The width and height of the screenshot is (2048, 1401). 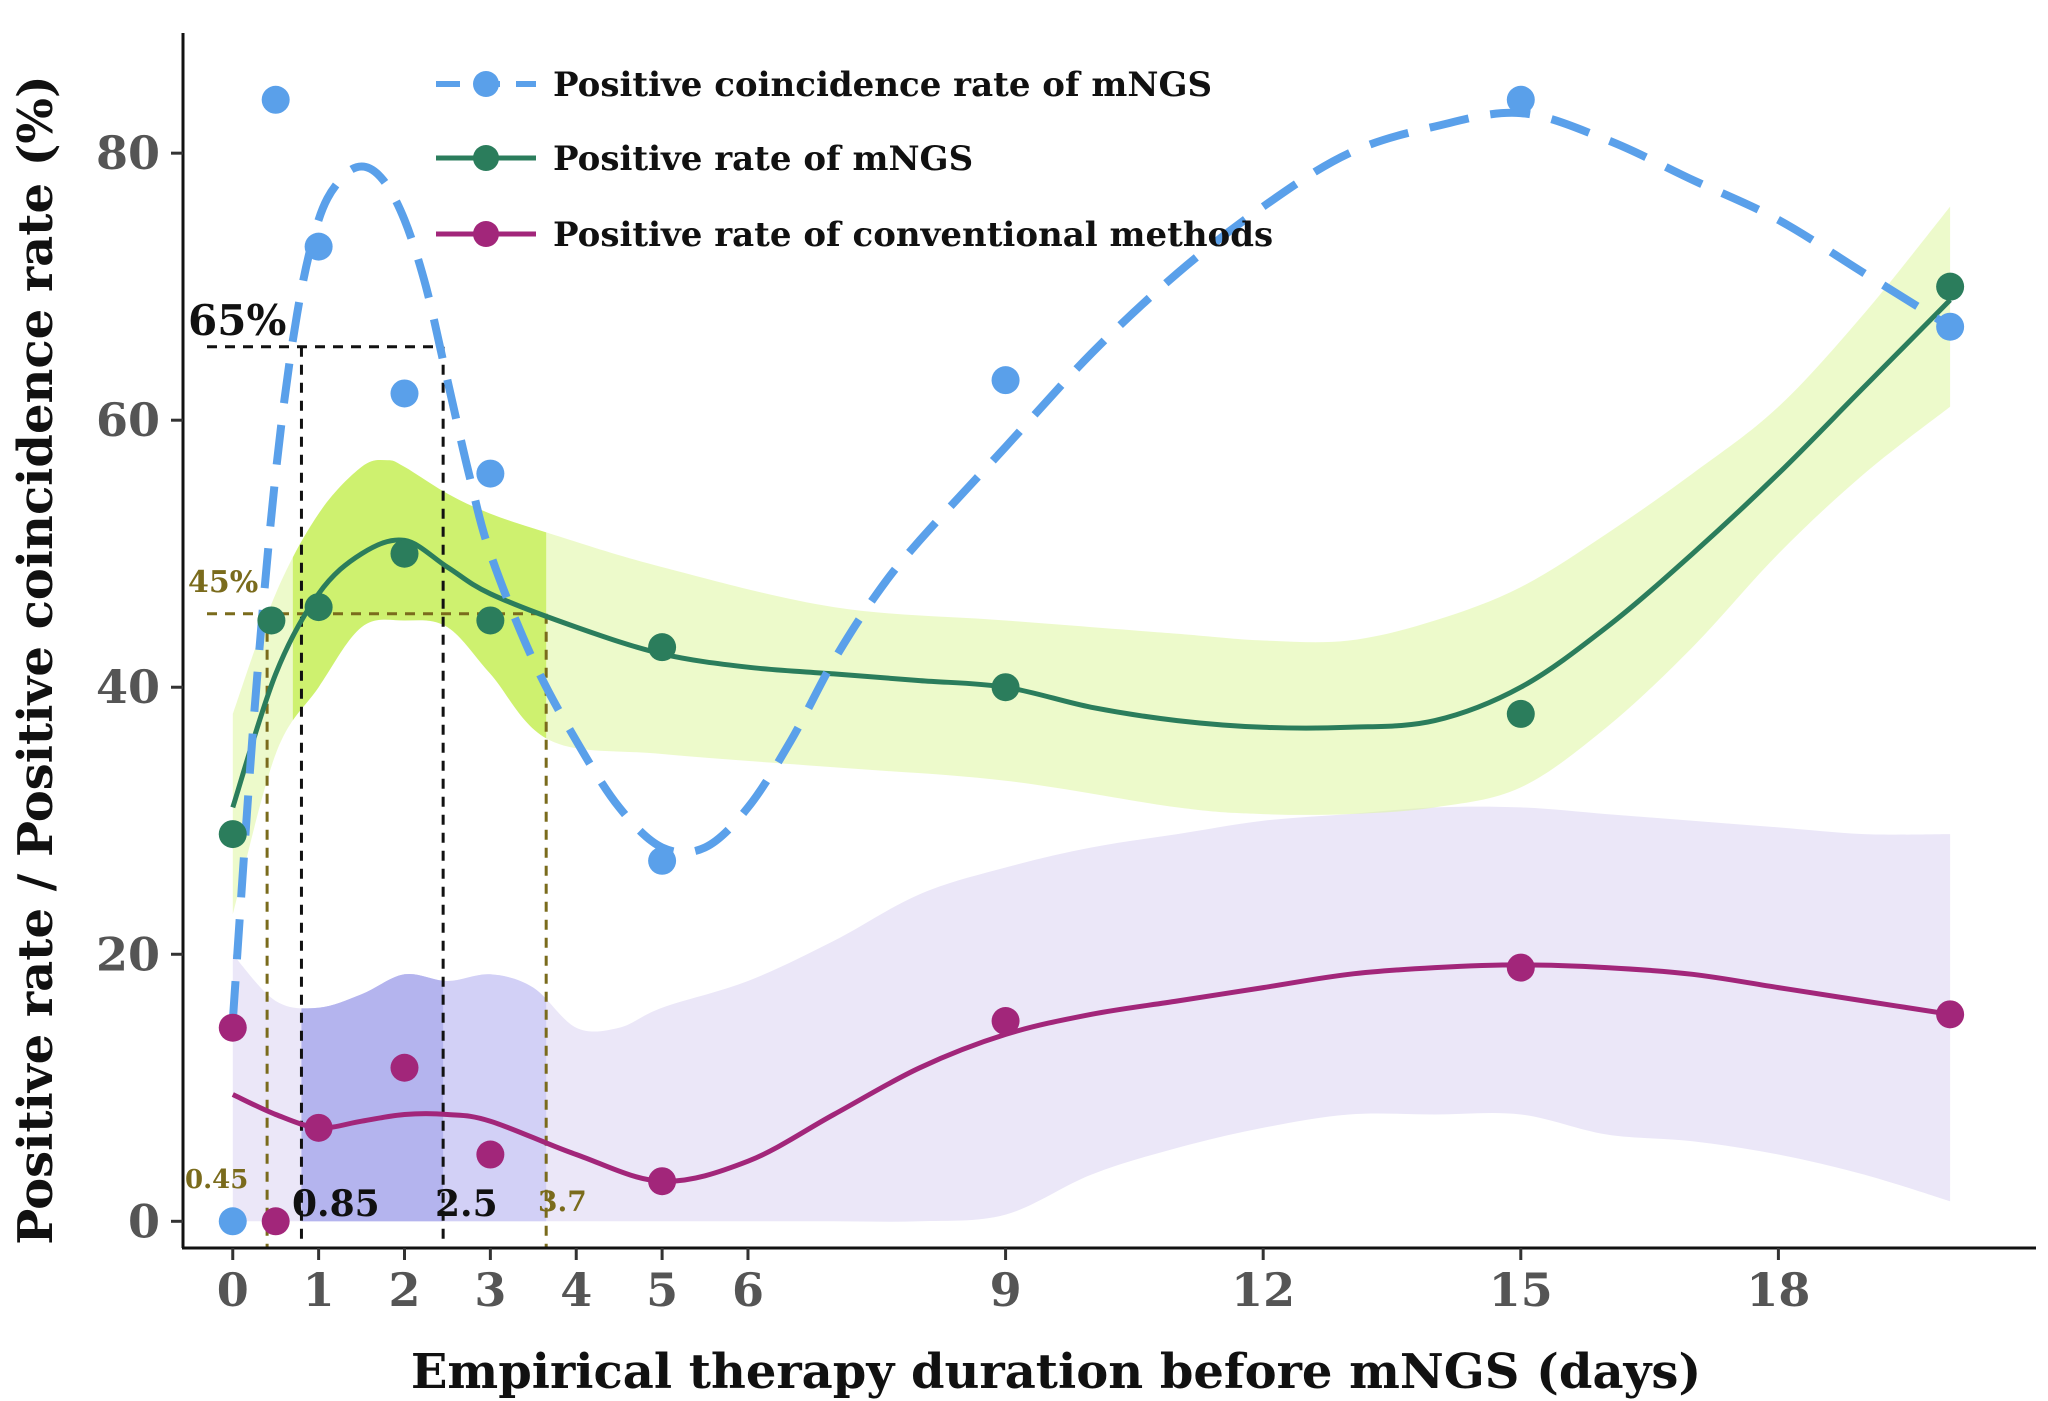 I want to click on x-tick-label: 12, so click(x=1263, y=1290).